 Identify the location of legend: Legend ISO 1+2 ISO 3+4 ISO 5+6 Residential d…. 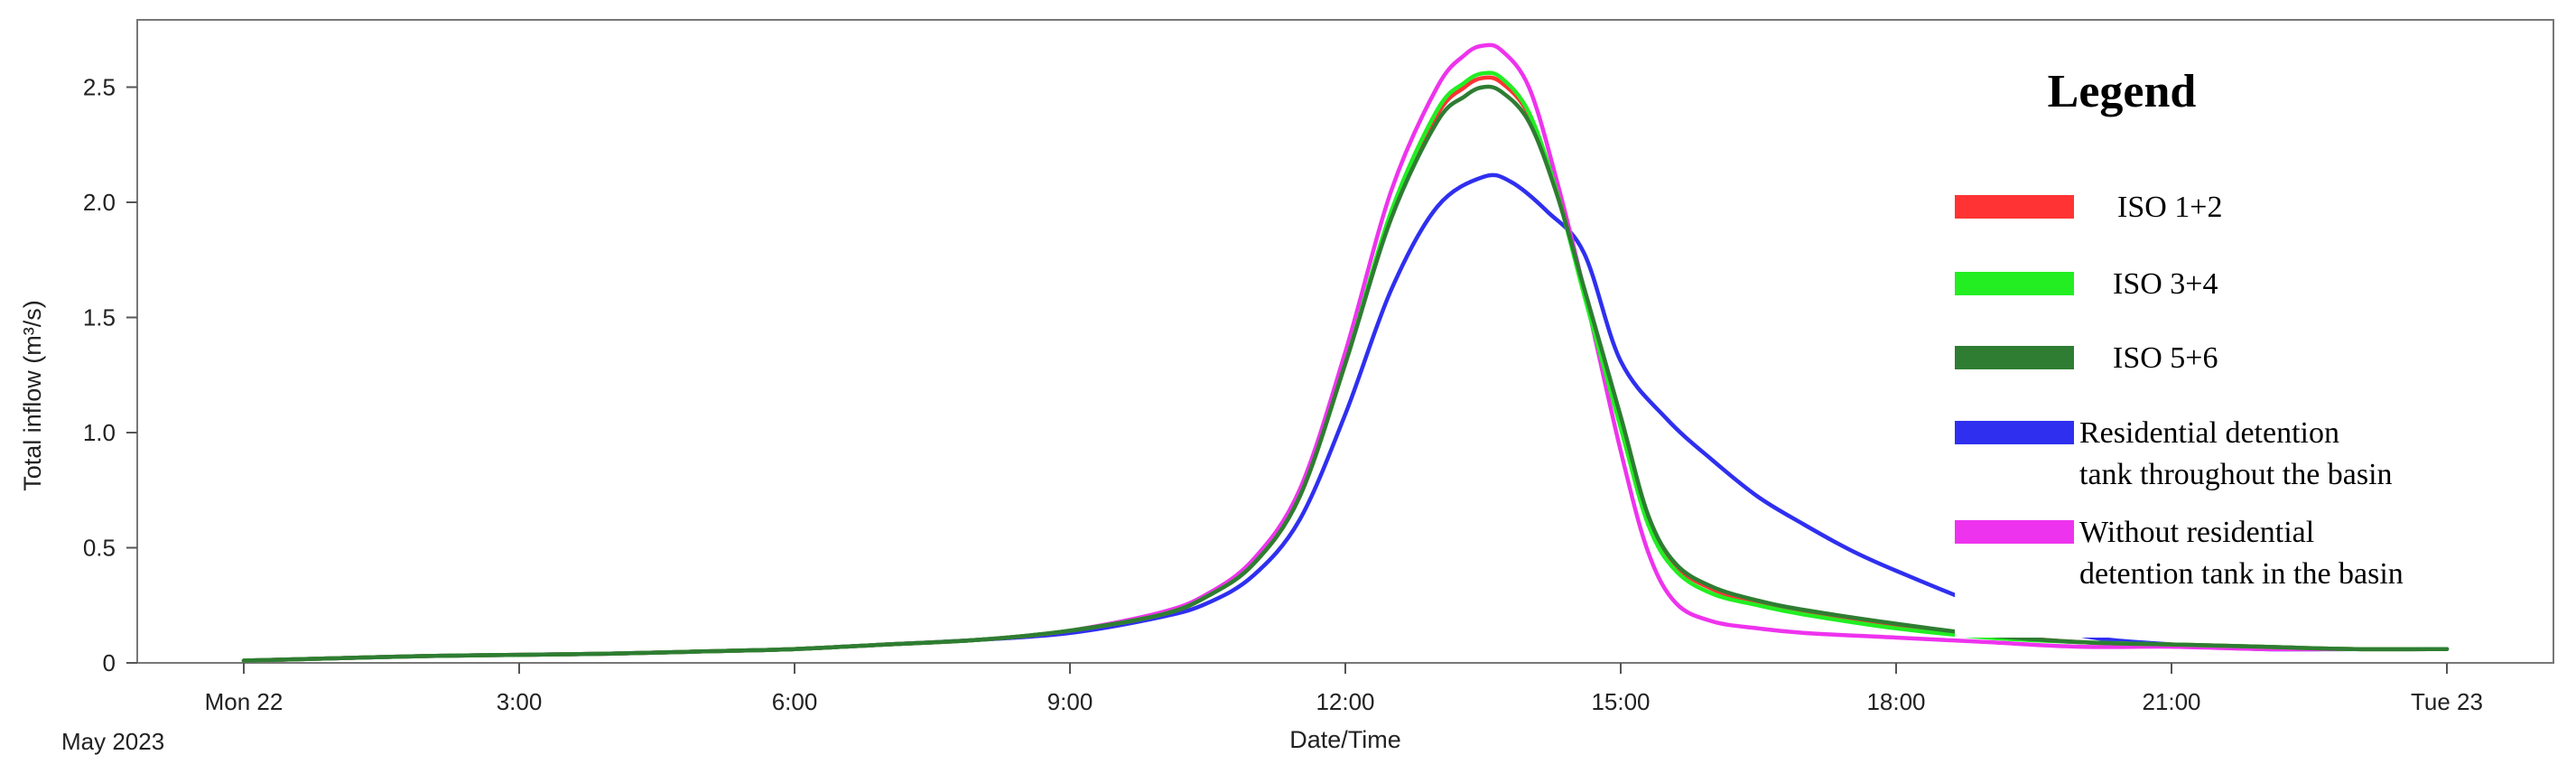
(2179, 328).